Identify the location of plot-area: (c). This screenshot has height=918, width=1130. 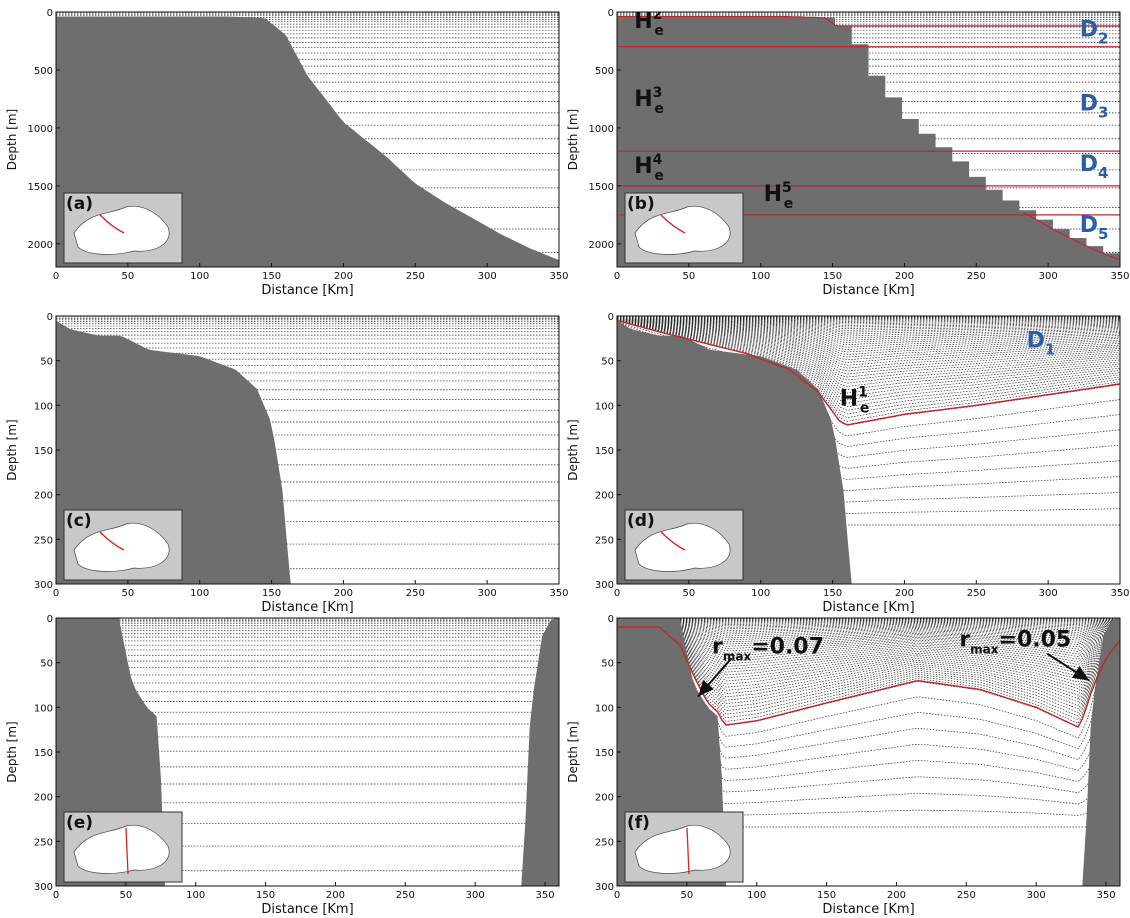
(307, 450).